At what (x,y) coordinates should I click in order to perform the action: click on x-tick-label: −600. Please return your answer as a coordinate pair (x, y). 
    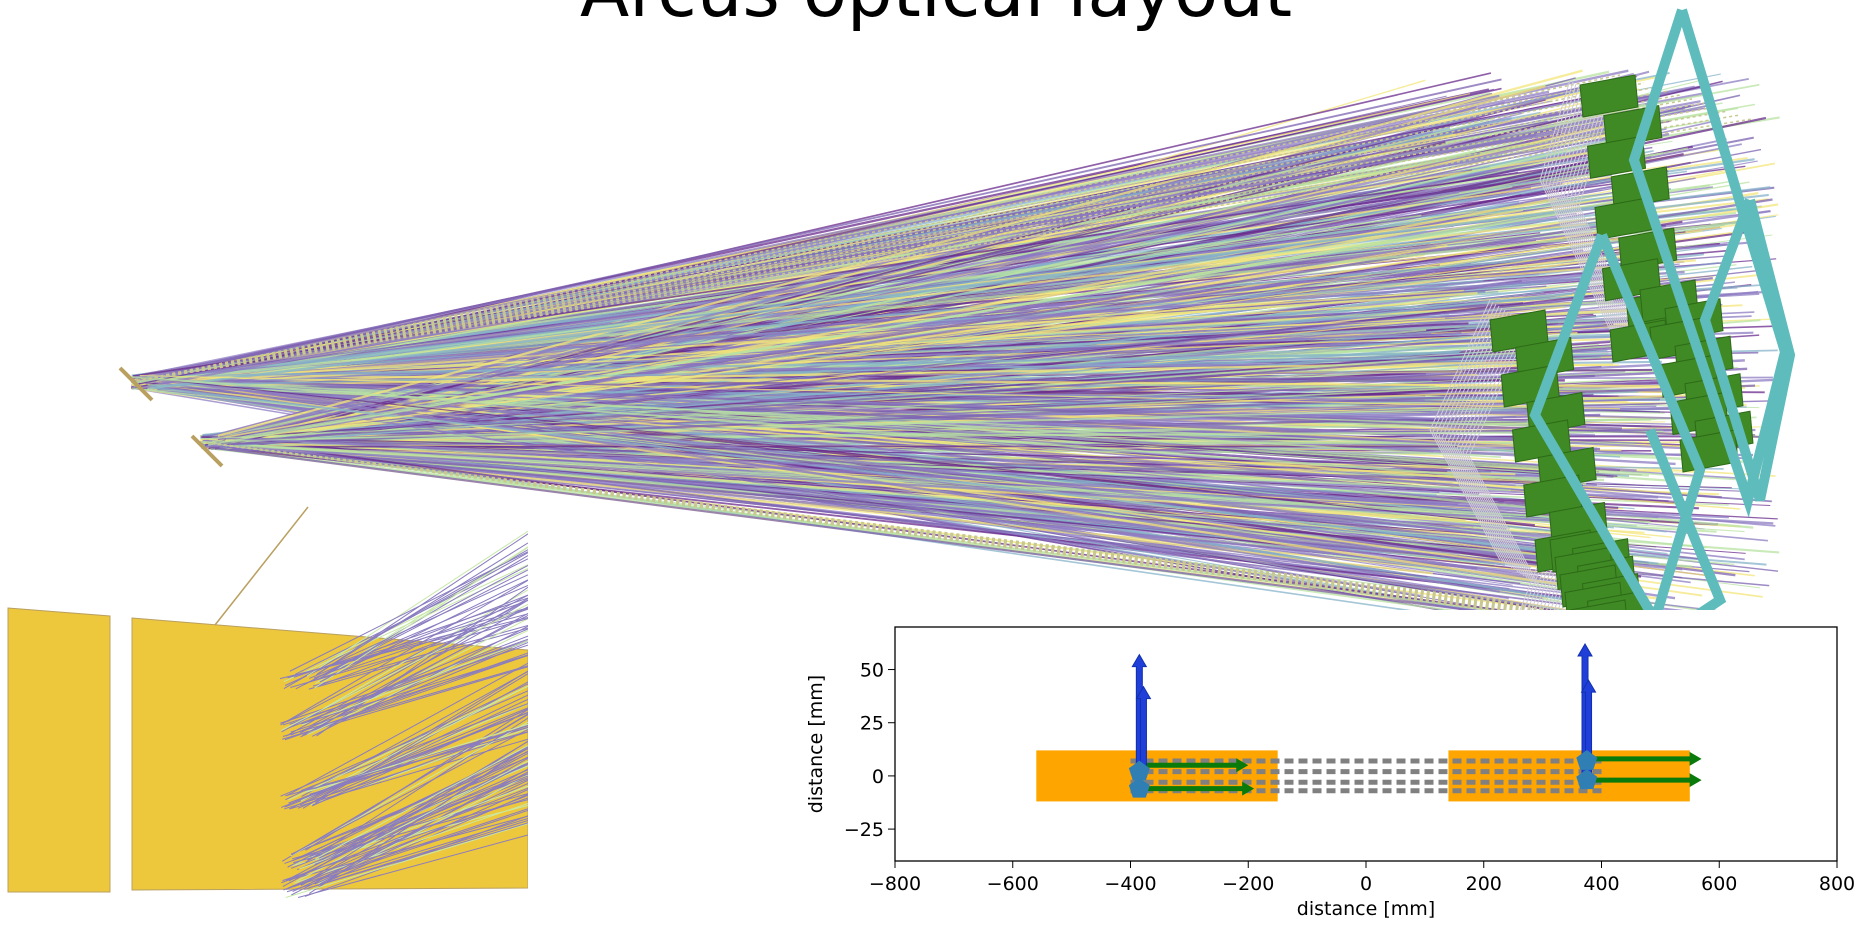
    Looking at the image, I should click on (1013, 884).